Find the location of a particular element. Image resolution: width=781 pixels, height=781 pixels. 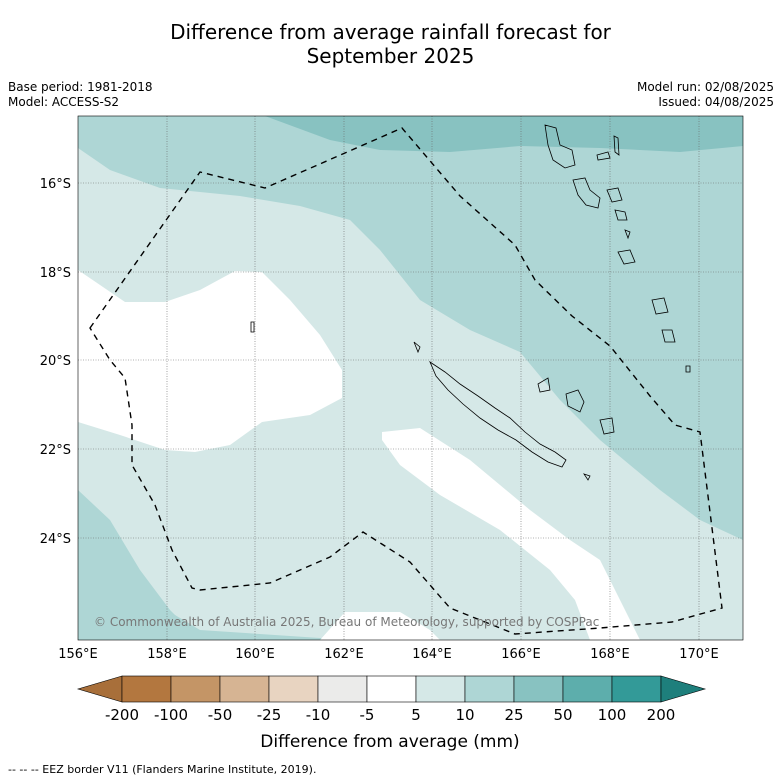

lon-label: 164°E is located at coordinates (432, 654).